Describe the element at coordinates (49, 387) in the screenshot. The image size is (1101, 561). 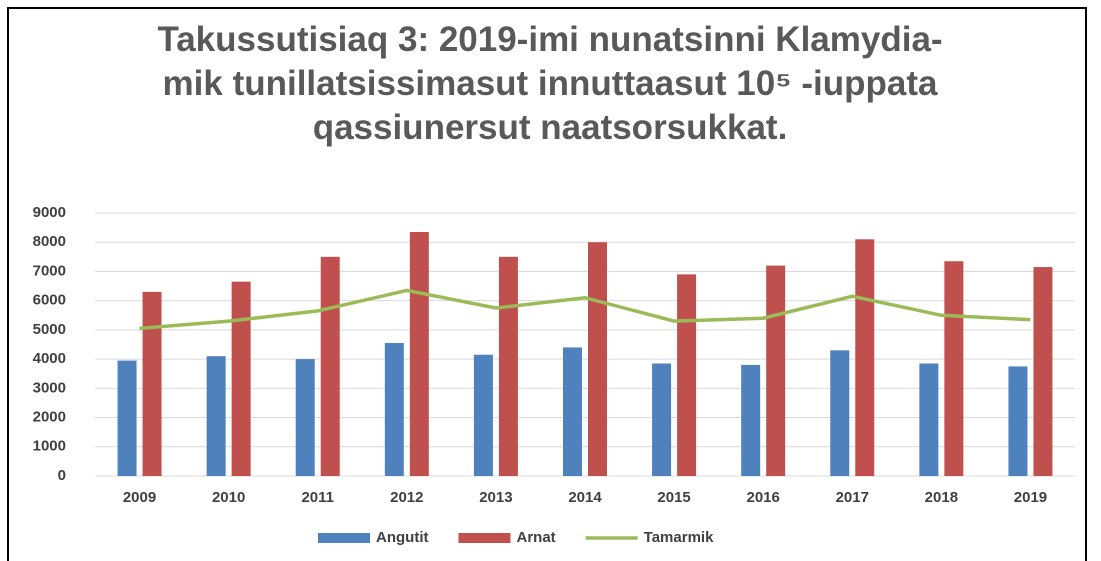
I see `y-tick-label: 3000` at that location.